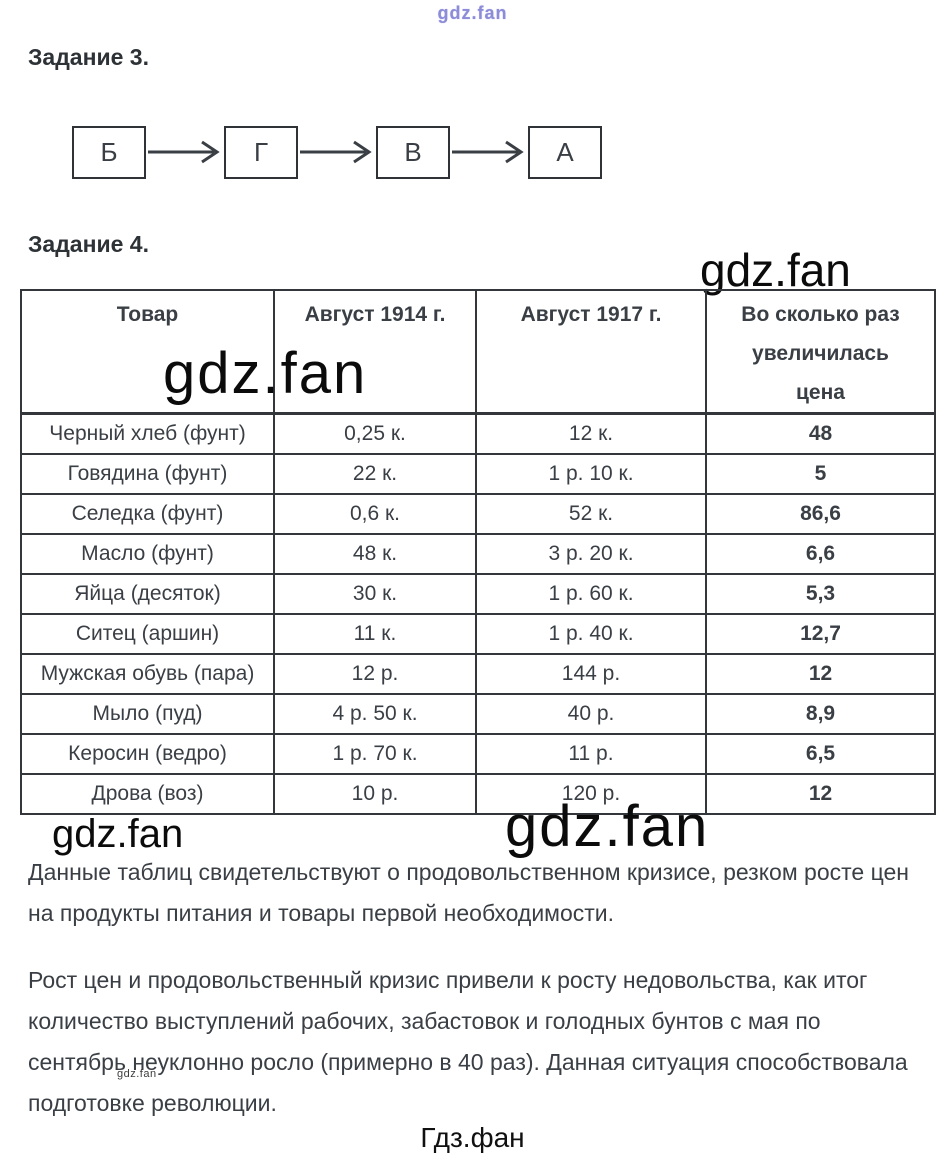 The width and height of the screenshot is (945, 1158). What do you see at coordinates (472, 1137) in the screenshot?
I see `footer-brand: Гдз.фан` at bounding box center [472, 1137].